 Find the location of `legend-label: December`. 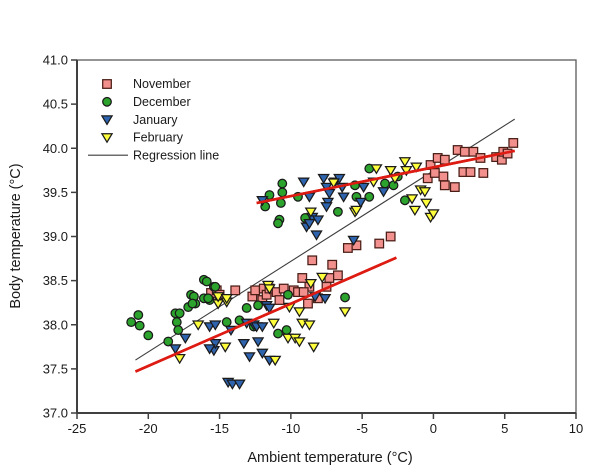

legend-label: December is located at coordinates (162, 102).